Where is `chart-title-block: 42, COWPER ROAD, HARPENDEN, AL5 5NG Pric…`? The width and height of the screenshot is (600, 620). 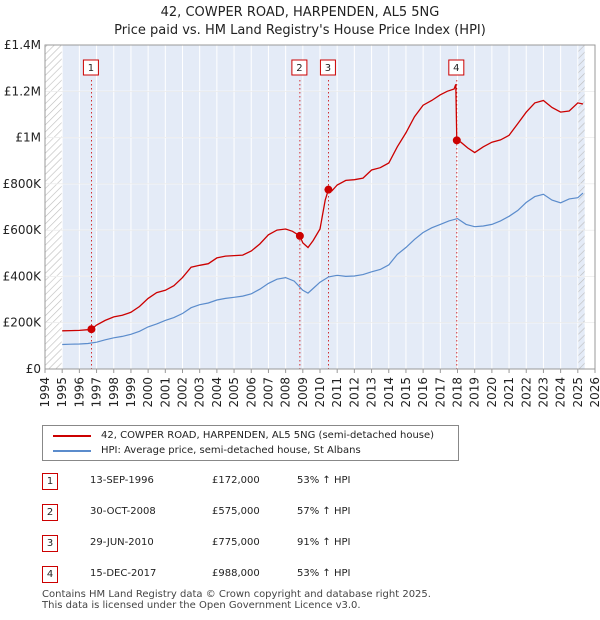
chart-title-block: 42, COWPER ROAD, HARPENDEN, AL5 5NG Pric… is located at coordinates (300, 22).